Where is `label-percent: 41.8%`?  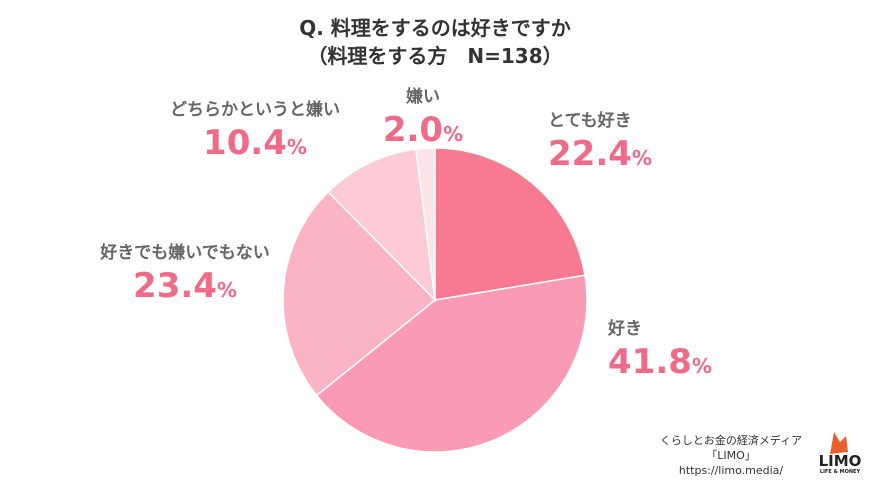 label-percent: 41.8% is located at coordinates (660, 362).